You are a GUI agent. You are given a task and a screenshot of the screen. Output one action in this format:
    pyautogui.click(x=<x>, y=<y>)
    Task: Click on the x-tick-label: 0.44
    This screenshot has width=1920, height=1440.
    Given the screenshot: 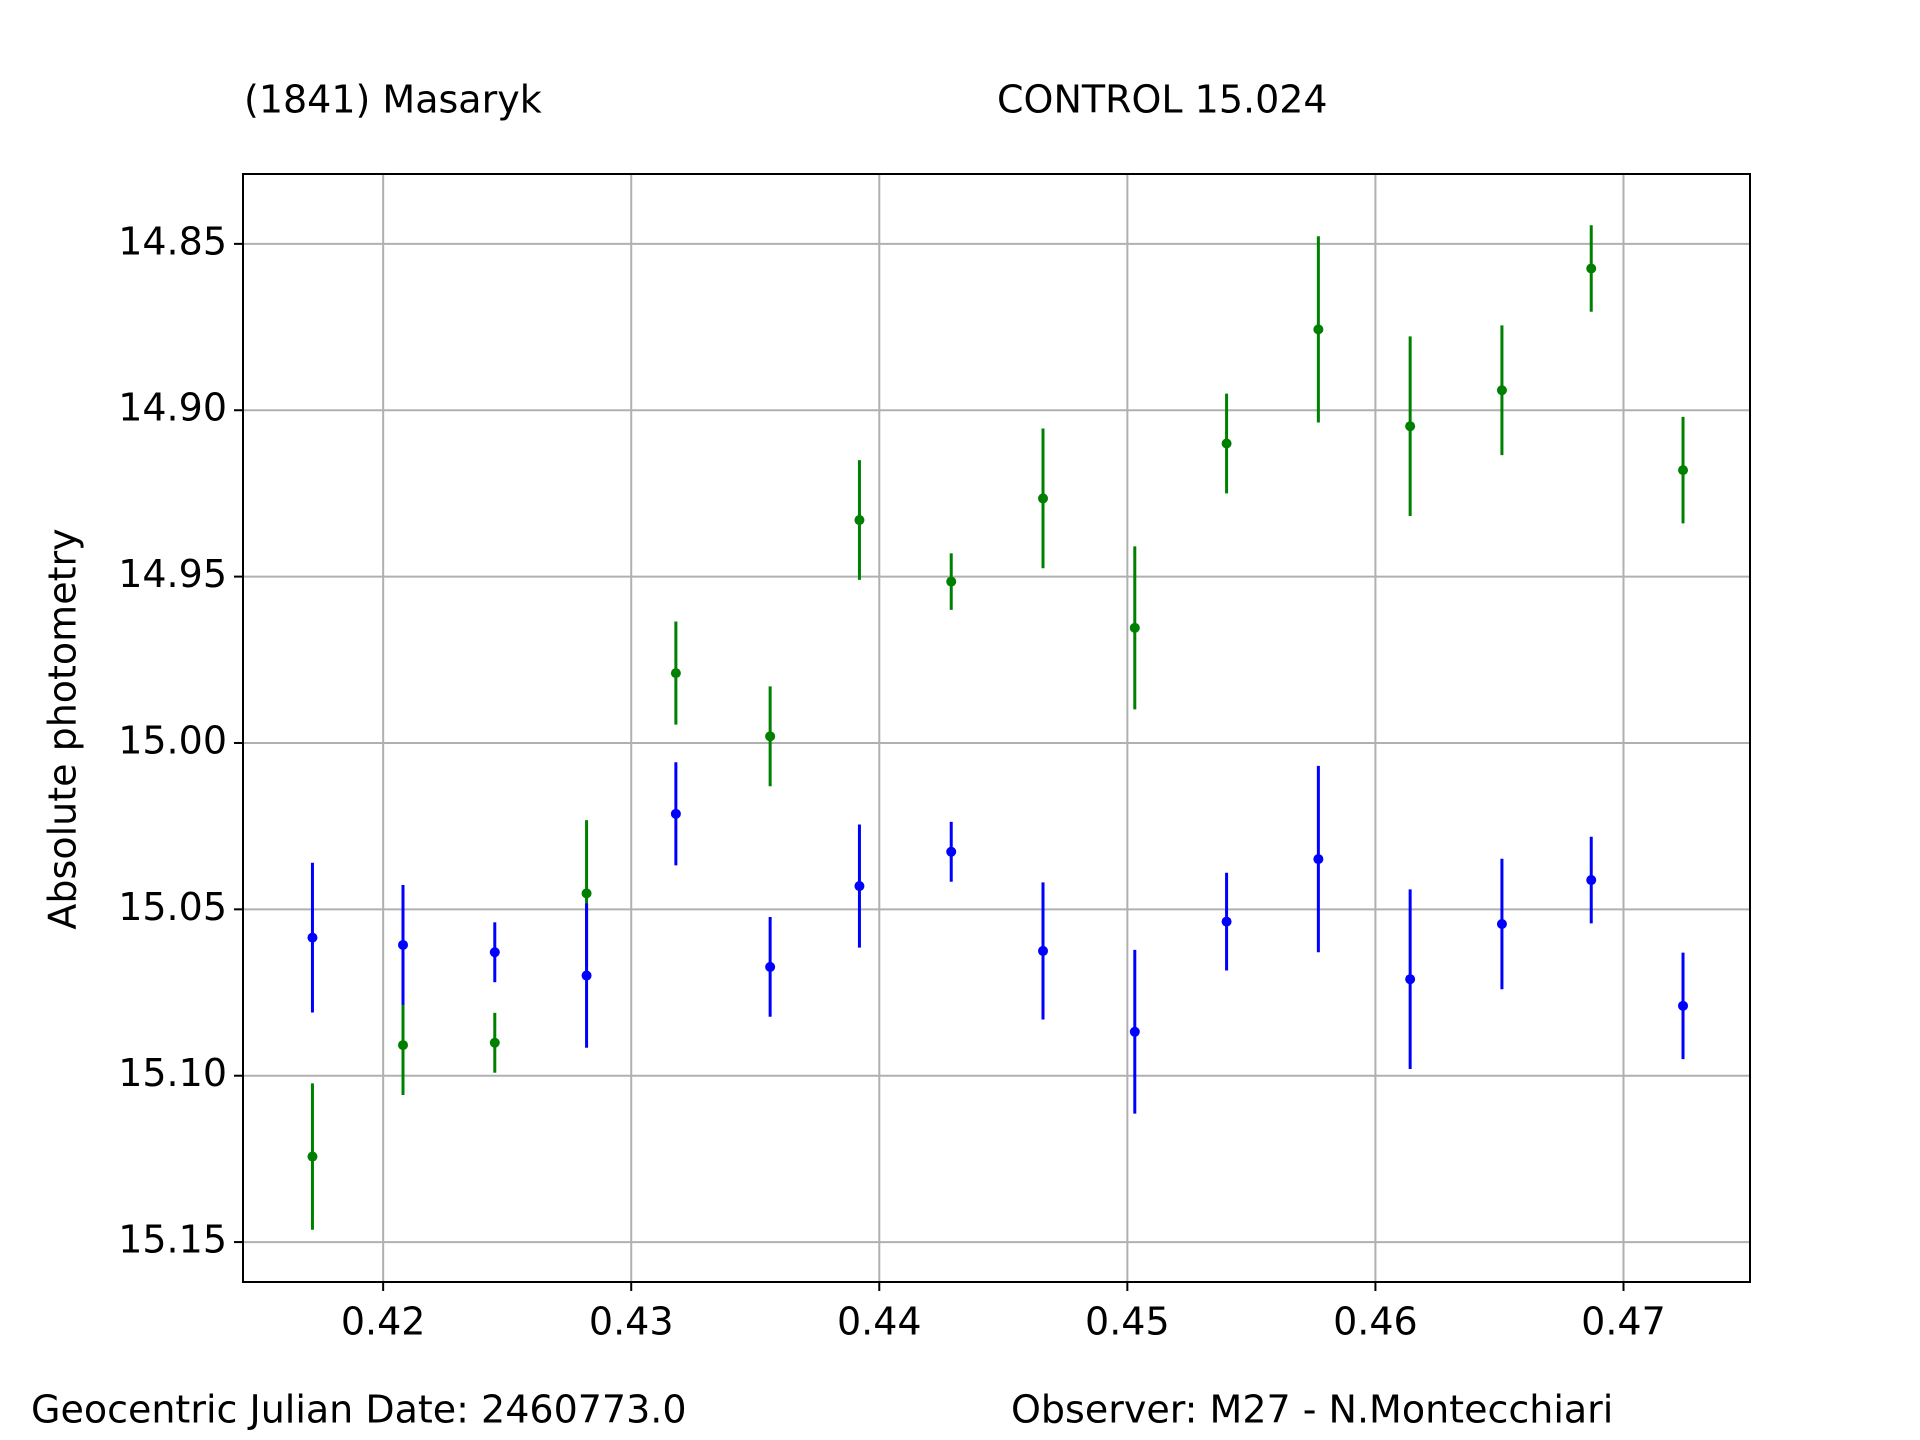 What is the action you would take?
    pyautogui.click(x=879, y=1322)
    